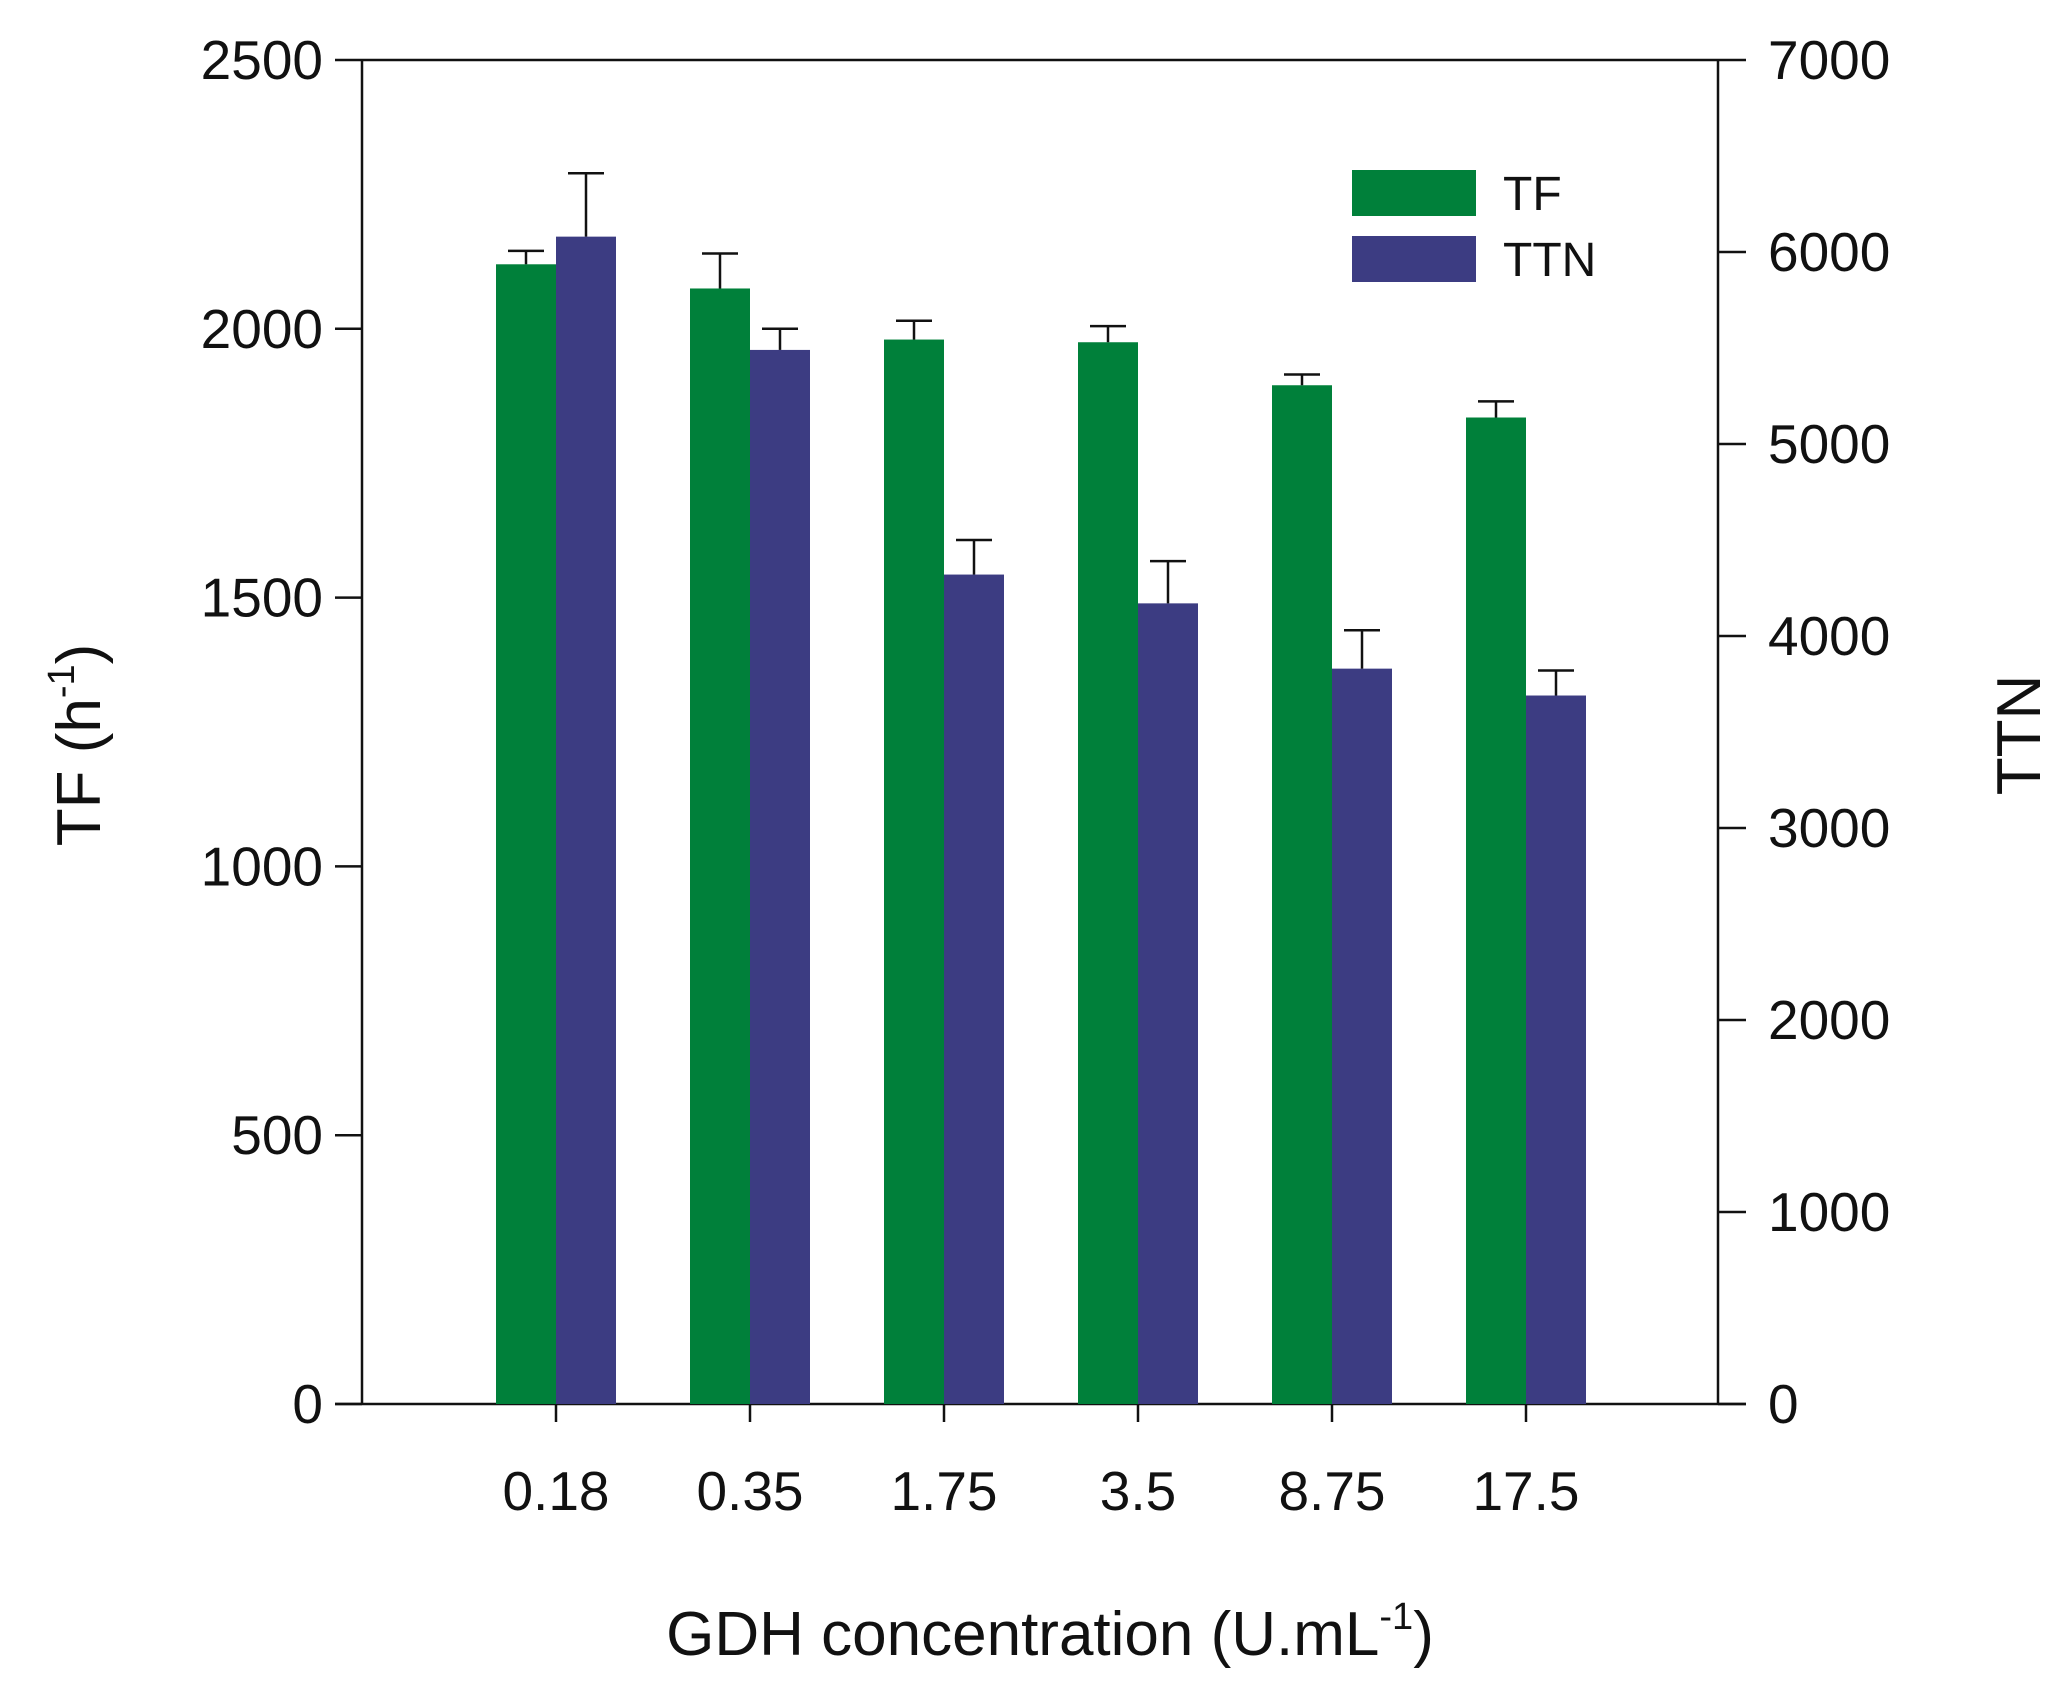  What do you see at coordinates (749, 1491) in the screenshot?
I see `x-tick-label: 0.35` at bounding box center [749, 1491].